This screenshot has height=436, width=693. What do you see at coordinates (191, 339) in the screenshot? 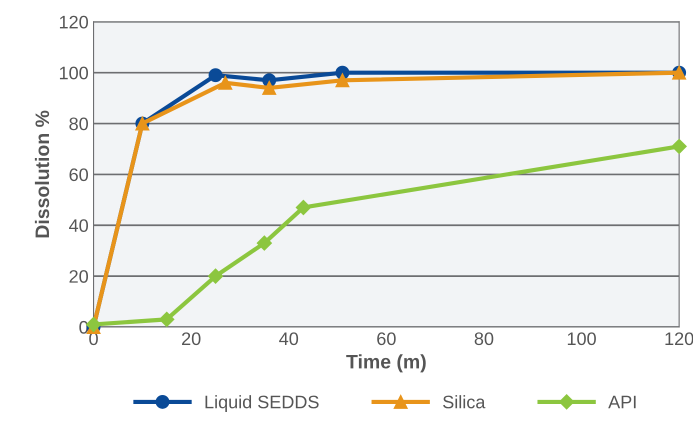
I see `x-tick-label: 20` at bounding box center [191, 339].